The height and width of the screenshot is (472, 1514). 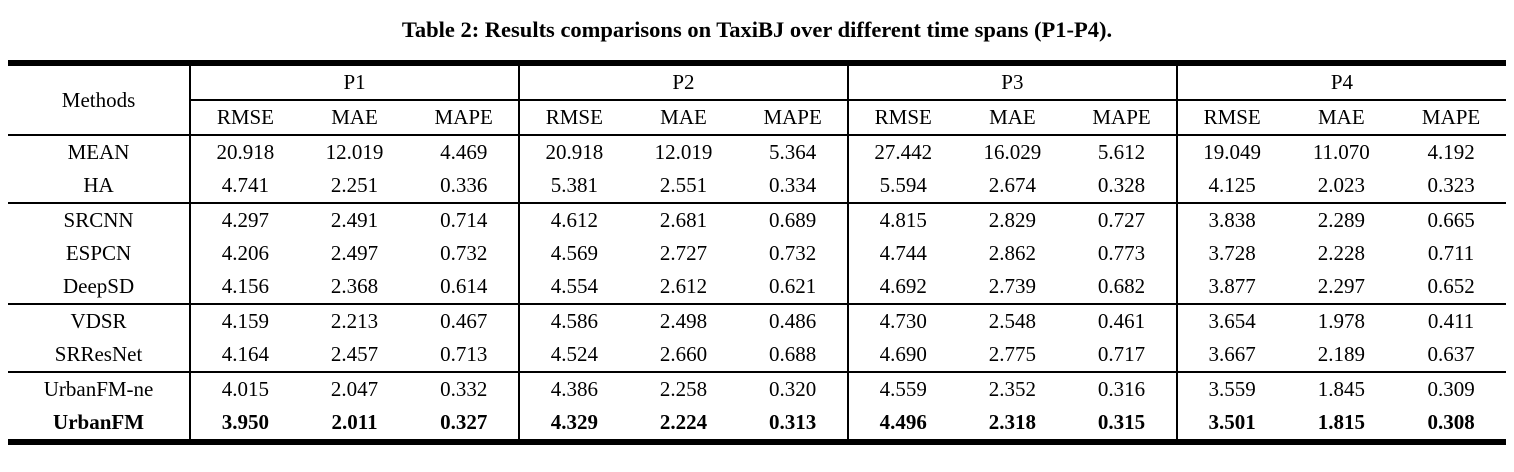 What do you see at coordinates (1231, 424) in the screenshot?
I see `value-cell: 3.501` at bounding box center [1231, 424].